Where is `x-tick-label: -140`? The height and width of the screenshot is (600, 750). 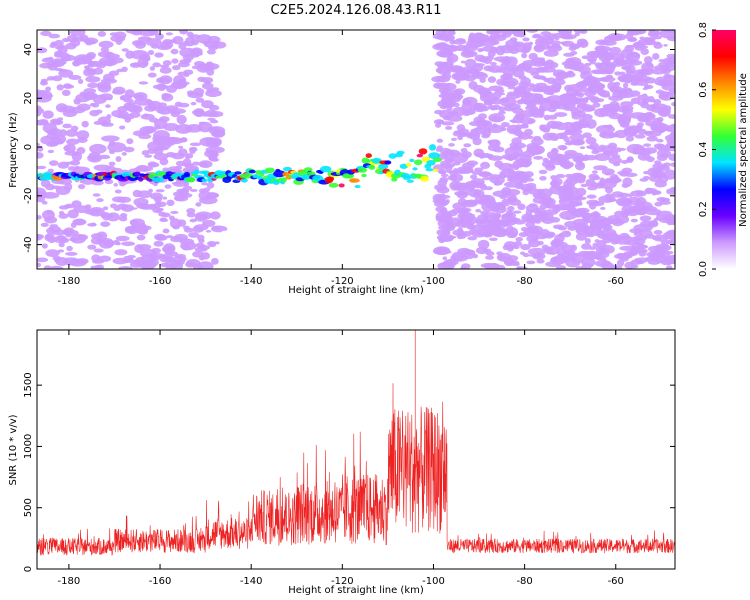 x-tick-label: -140 is located at coordinates (251, 581).